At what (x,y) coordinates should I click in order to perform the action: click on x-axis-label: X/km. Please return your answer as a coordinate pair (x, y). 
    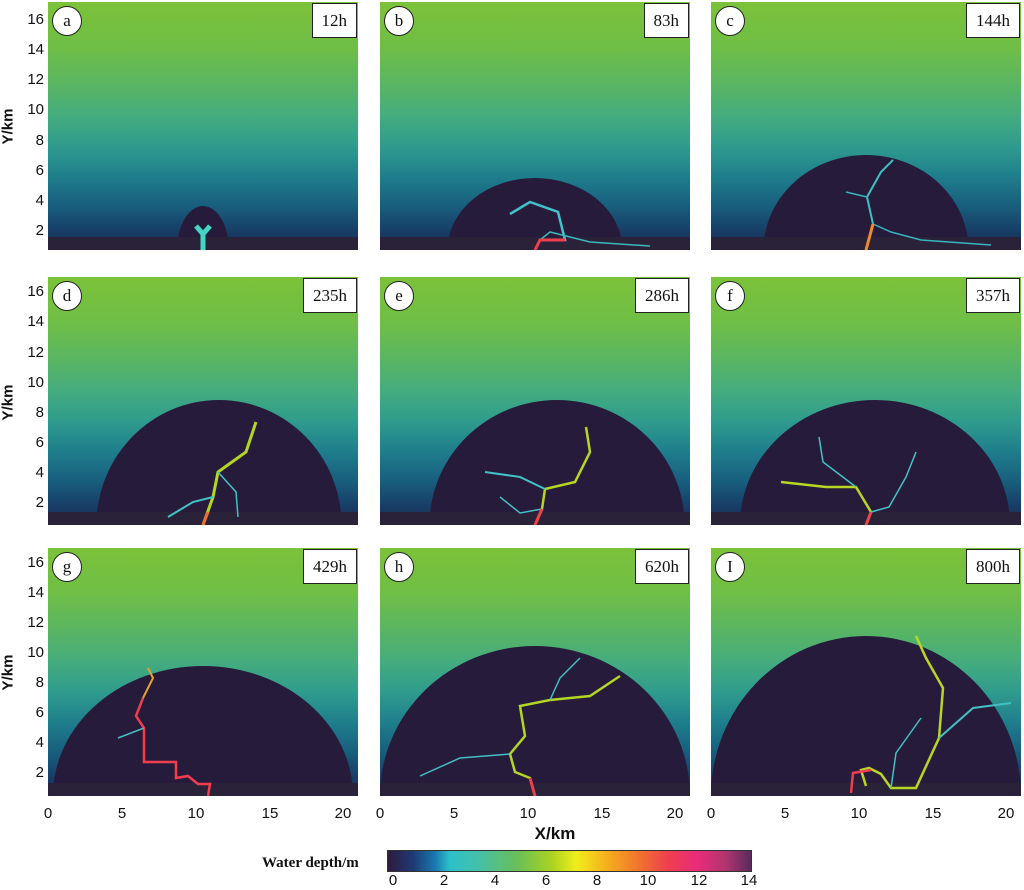
    Looking at the image, I should click on (555, 833).